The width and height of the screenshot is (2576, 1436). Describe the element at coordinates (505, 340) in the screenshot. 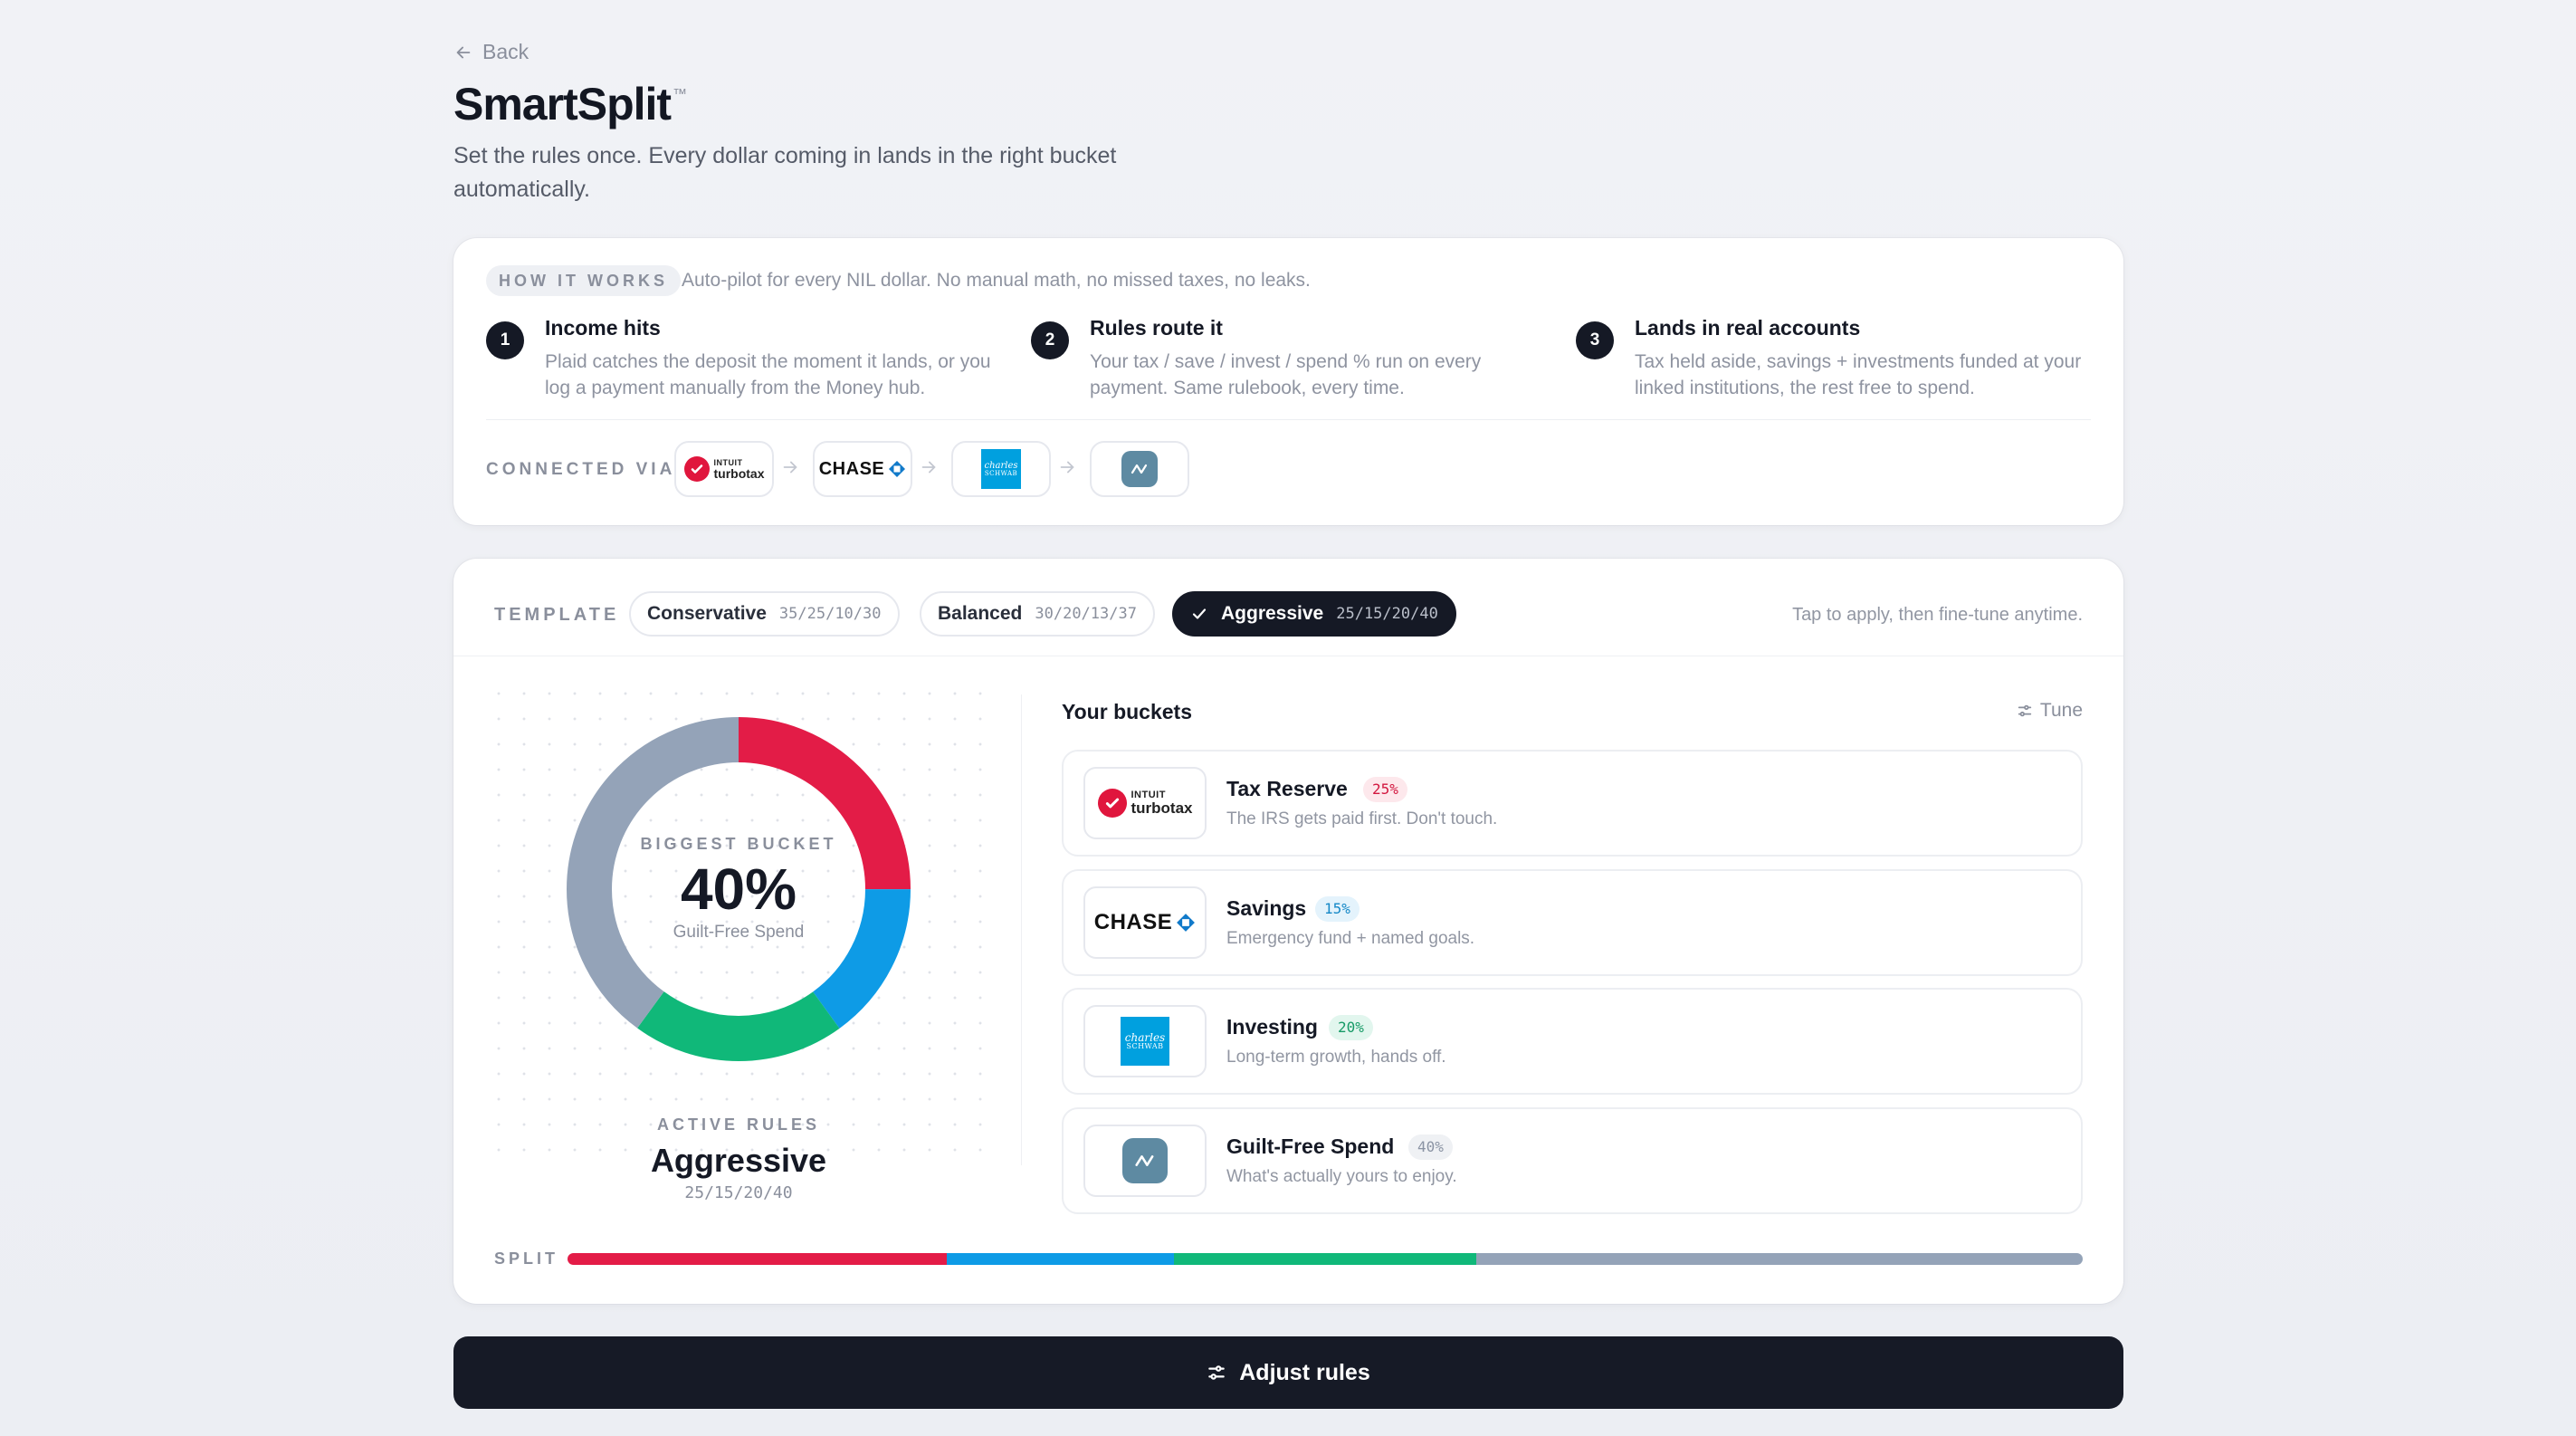

I see `step-number: 1` at that location.